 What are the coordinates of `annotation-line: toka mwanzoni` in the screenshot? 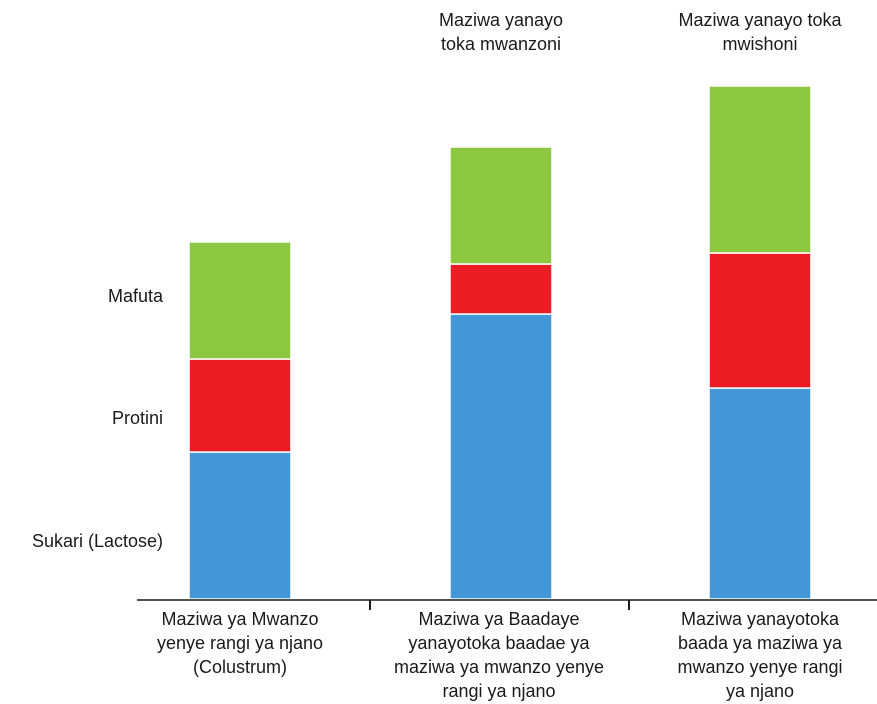 It's located at (501, 44).